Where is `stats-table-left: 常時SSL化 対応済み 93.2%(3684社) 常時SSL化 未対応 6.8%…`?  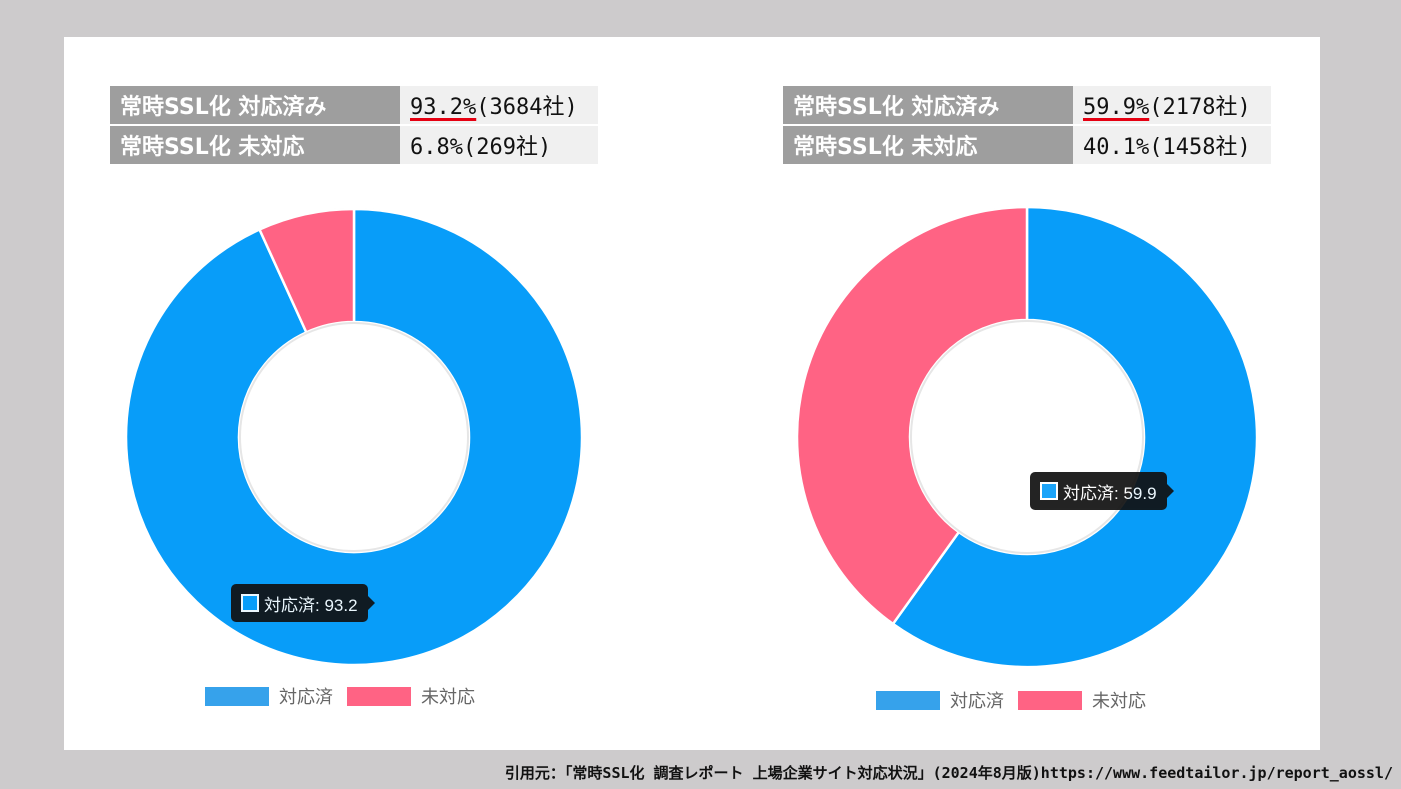 stats-table-left: 常時SSL化 対応済み 93.2%(3684社) 常時SSL化 未対応 6.8%… is located at coordinates (354, 125).